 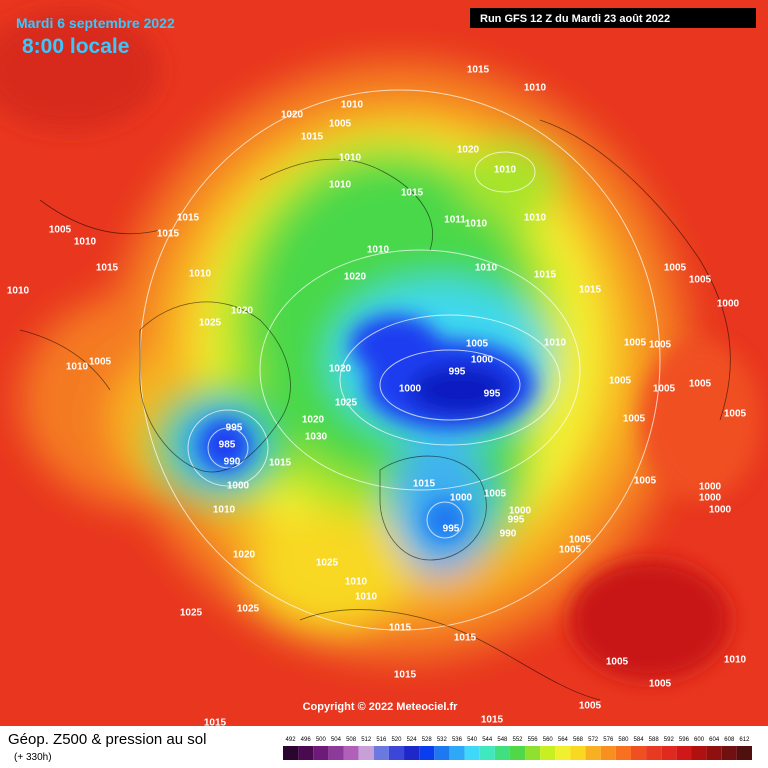 I want to click on scale-label: 512, so click(x=366, y=740).